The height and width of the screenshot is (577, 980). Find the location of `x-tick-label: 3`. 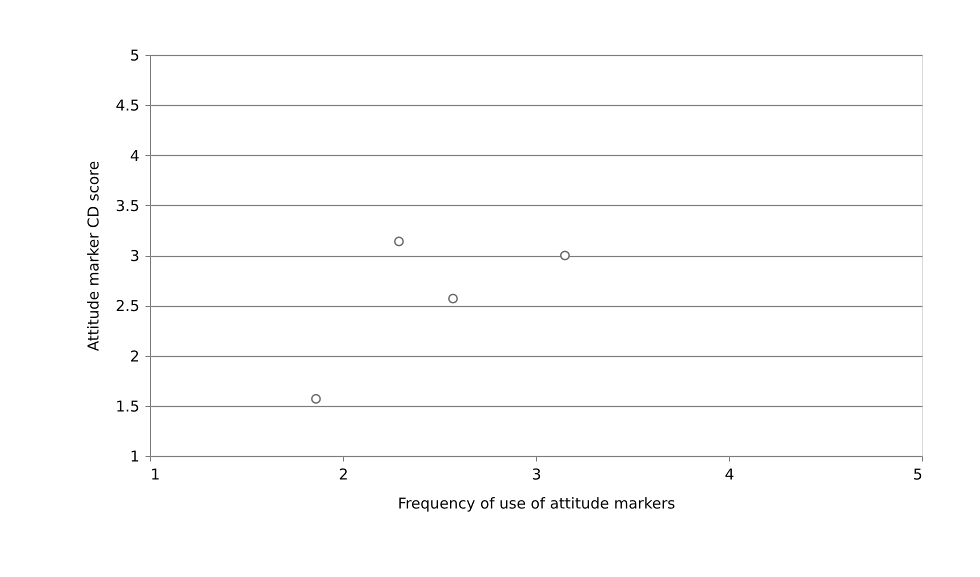

x-tick-label: 3 is located at coordinates (537, 475).